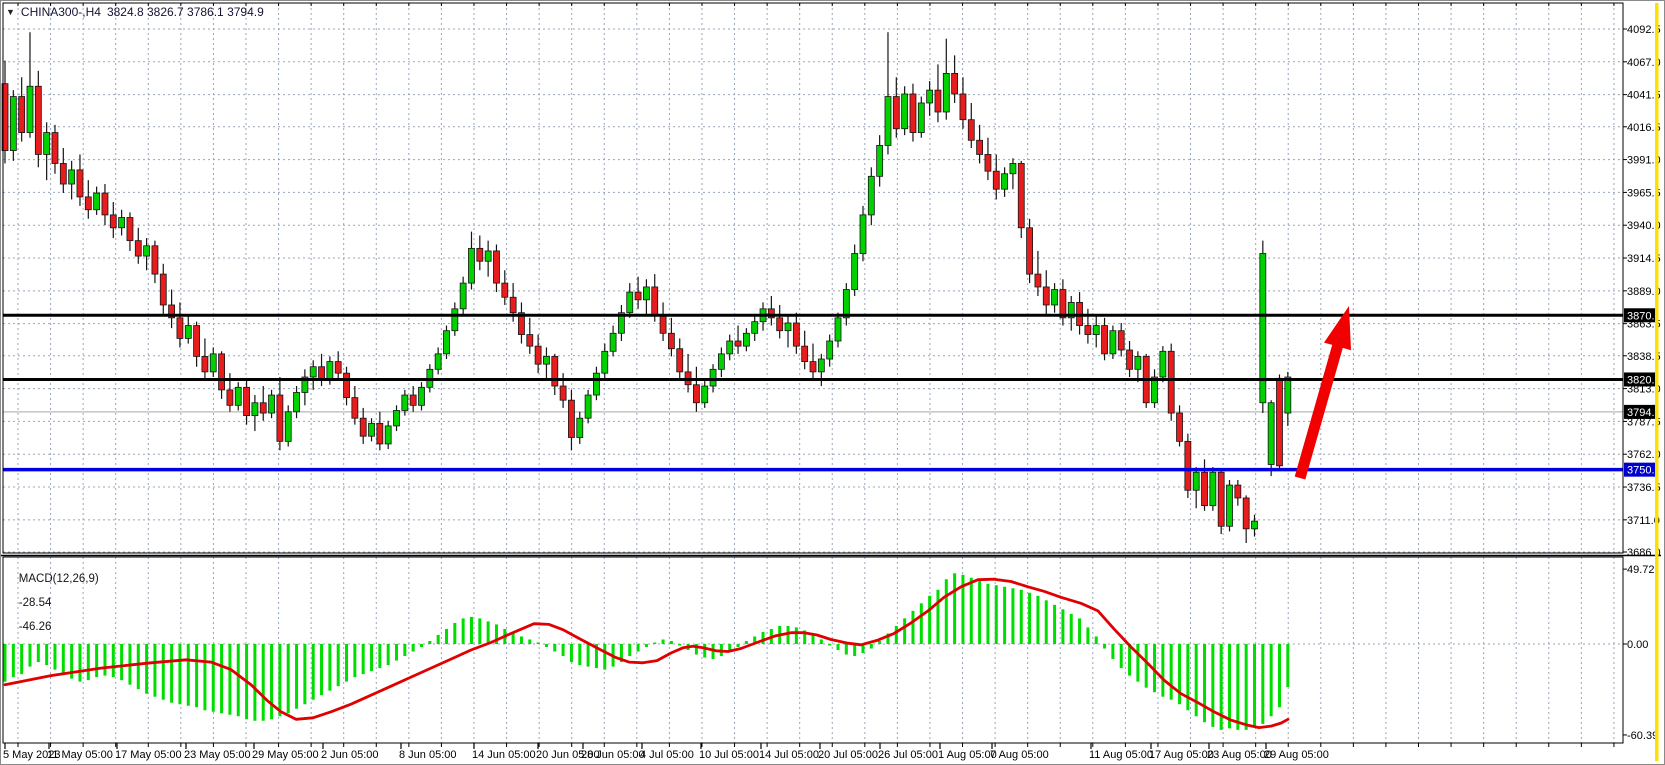  Describe the element at coordinates (1641, 379) in the screenshot. I see `black-line-price-badge` at that location.